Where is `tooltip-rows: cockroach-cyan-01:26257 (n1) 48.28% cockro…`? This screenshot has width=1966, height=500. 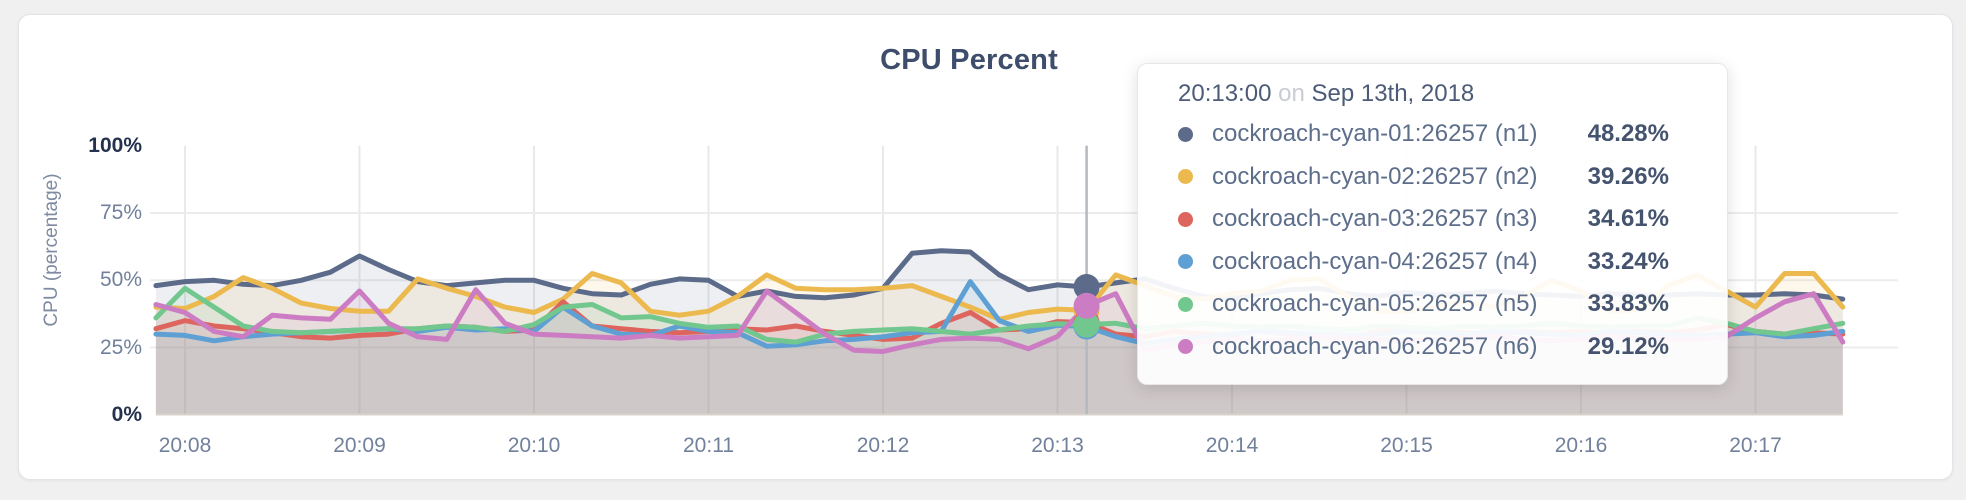 tooltip-rows: cockroach-cyan-01:26257 (n1) 48.28% cockro… is located at coordinates (1423, 240).